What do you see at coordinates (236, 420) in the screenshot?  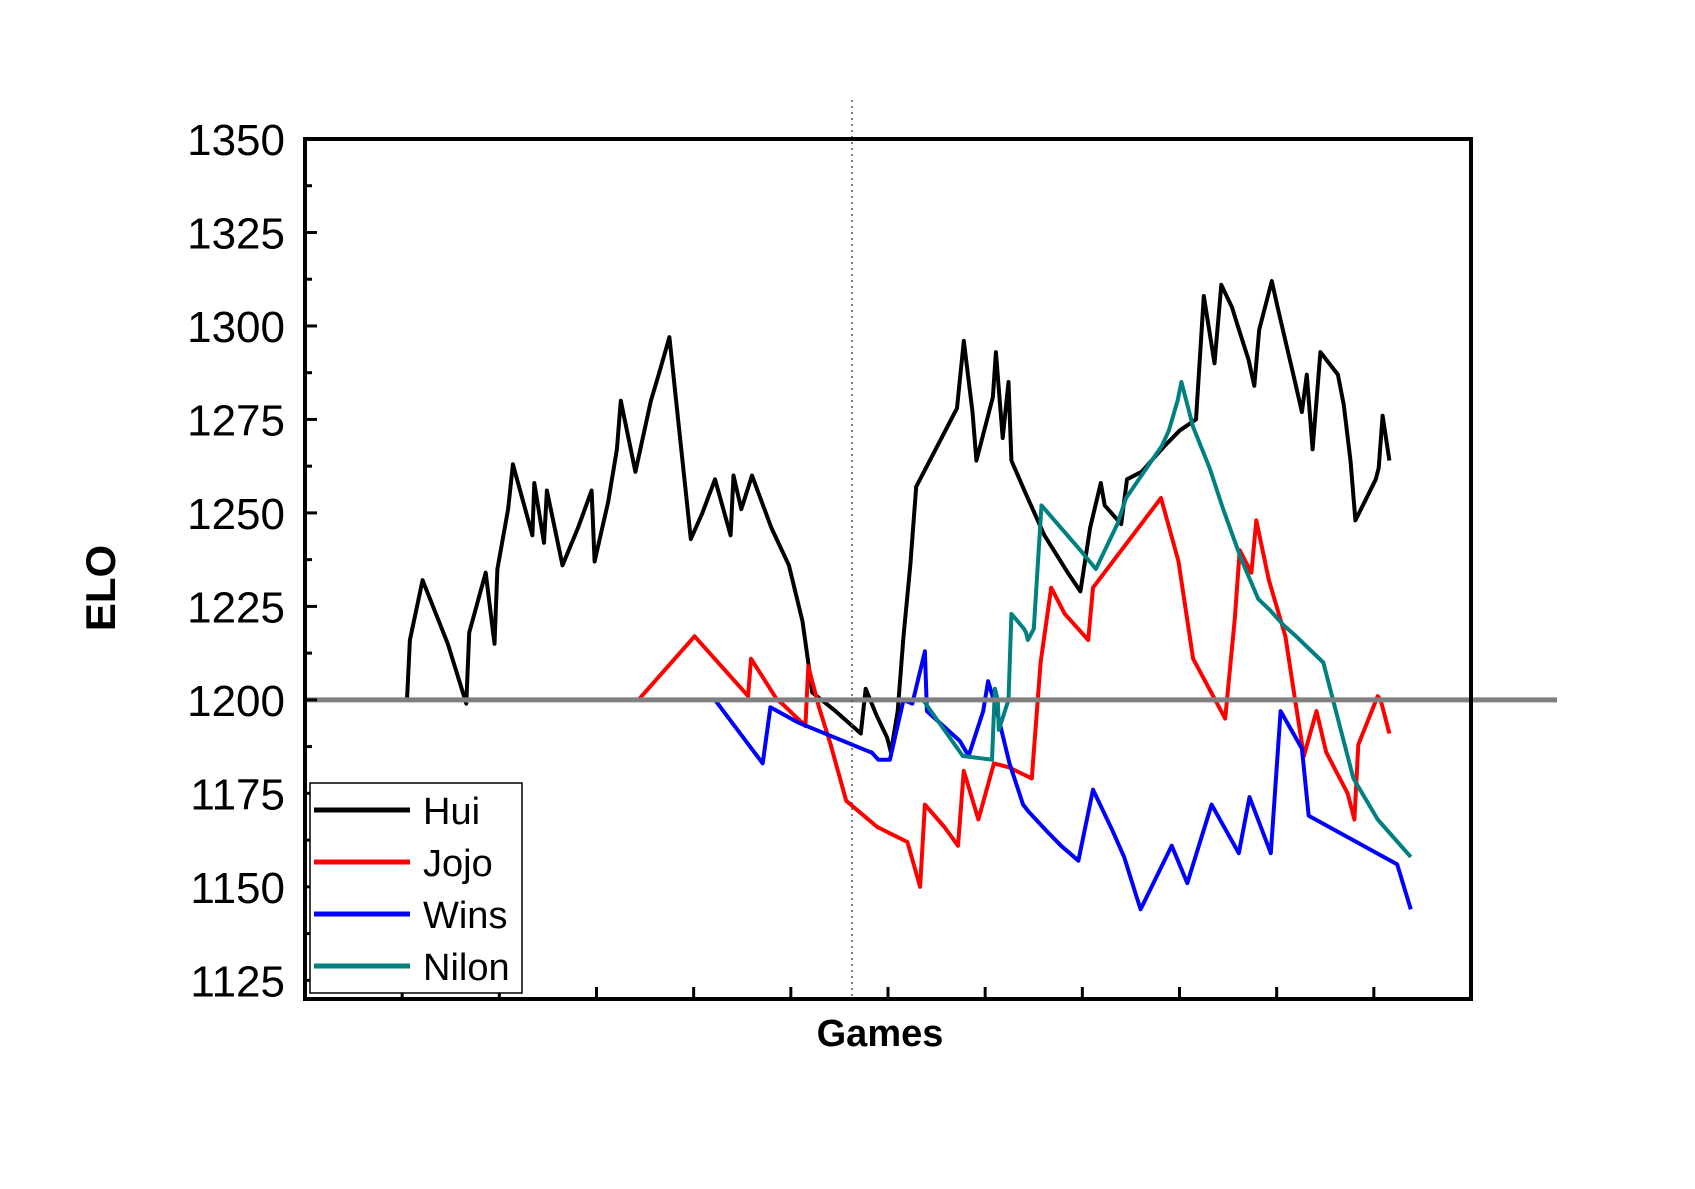 I see `y-tick-label: 1275` at bounding box center [236, 420].